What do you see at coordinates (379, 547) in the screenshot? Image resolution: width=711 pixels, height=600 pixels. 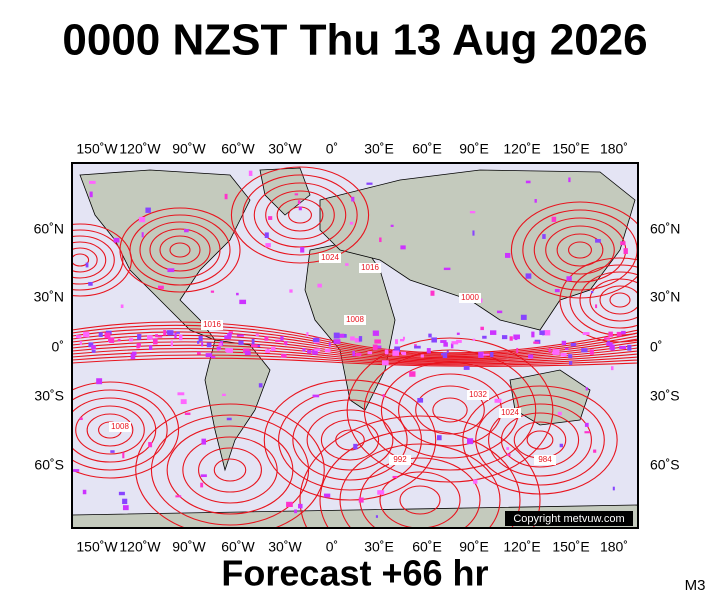 I see `bottom-lon-label: 30˚E` at bounding box center [379, 547].